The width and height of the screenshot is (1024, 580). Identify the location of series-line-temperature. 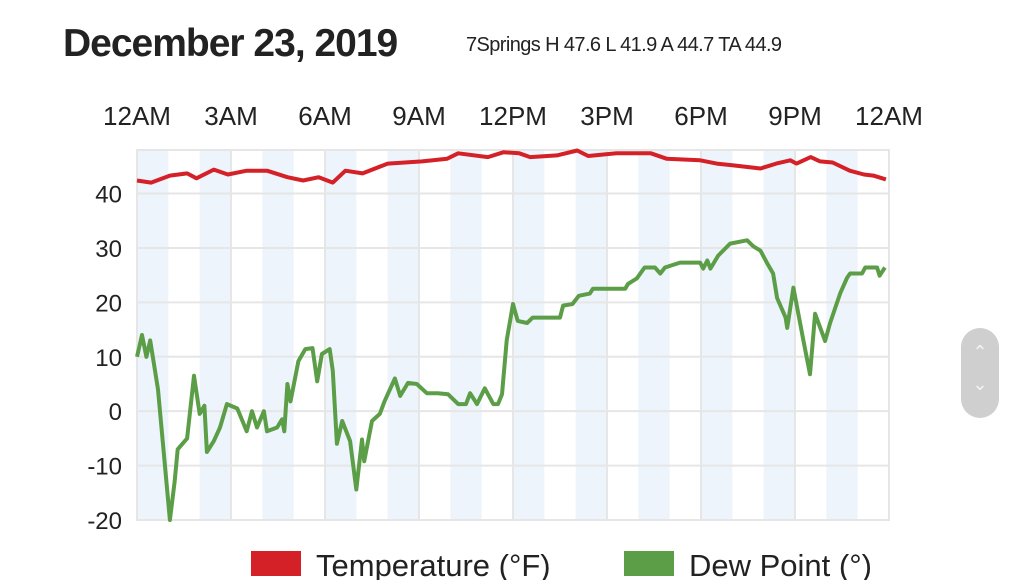
(511, 166).